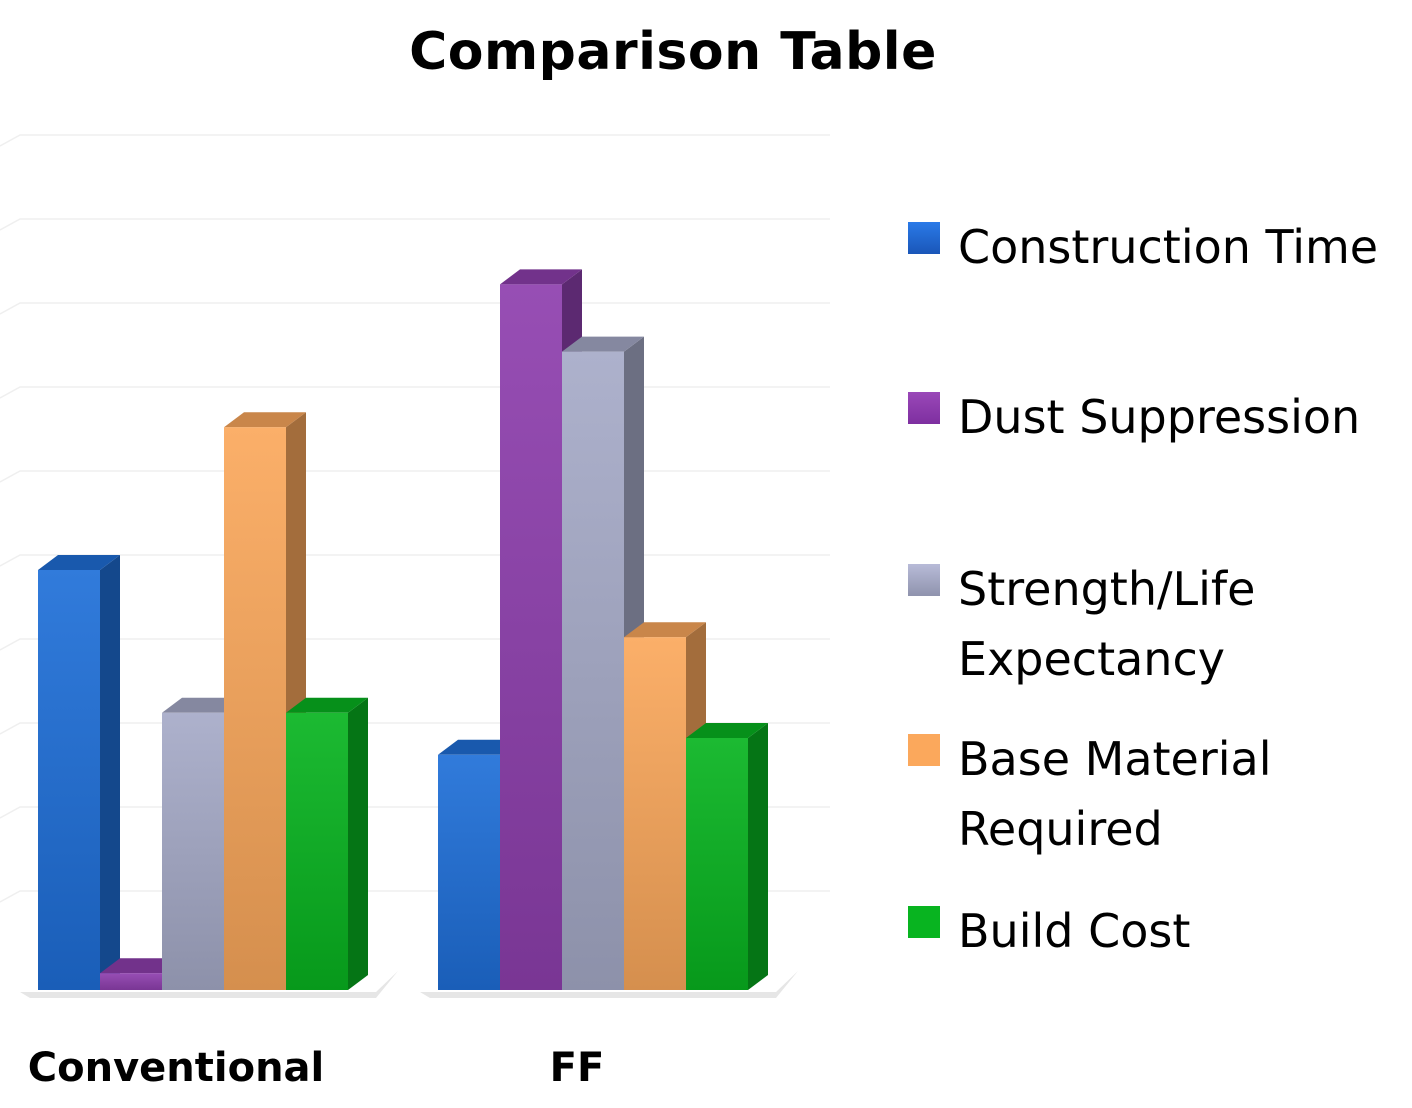 Image resolution: width=1412 pixels, height=1108 pixels. I want to click on category-label-ff: FF, so click(577, 1068).